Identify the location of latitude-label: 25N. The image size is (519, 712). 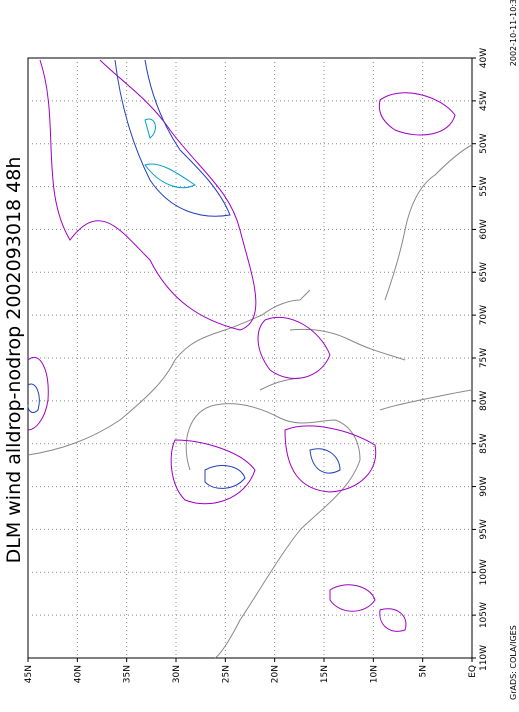
(226, 674).